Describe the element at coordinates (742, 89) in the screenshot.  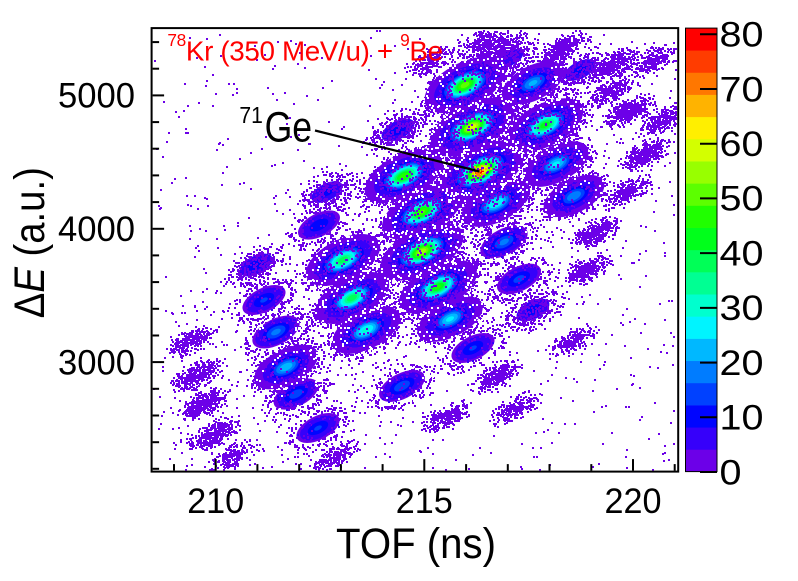
I see `svg-text: 70` at that location.